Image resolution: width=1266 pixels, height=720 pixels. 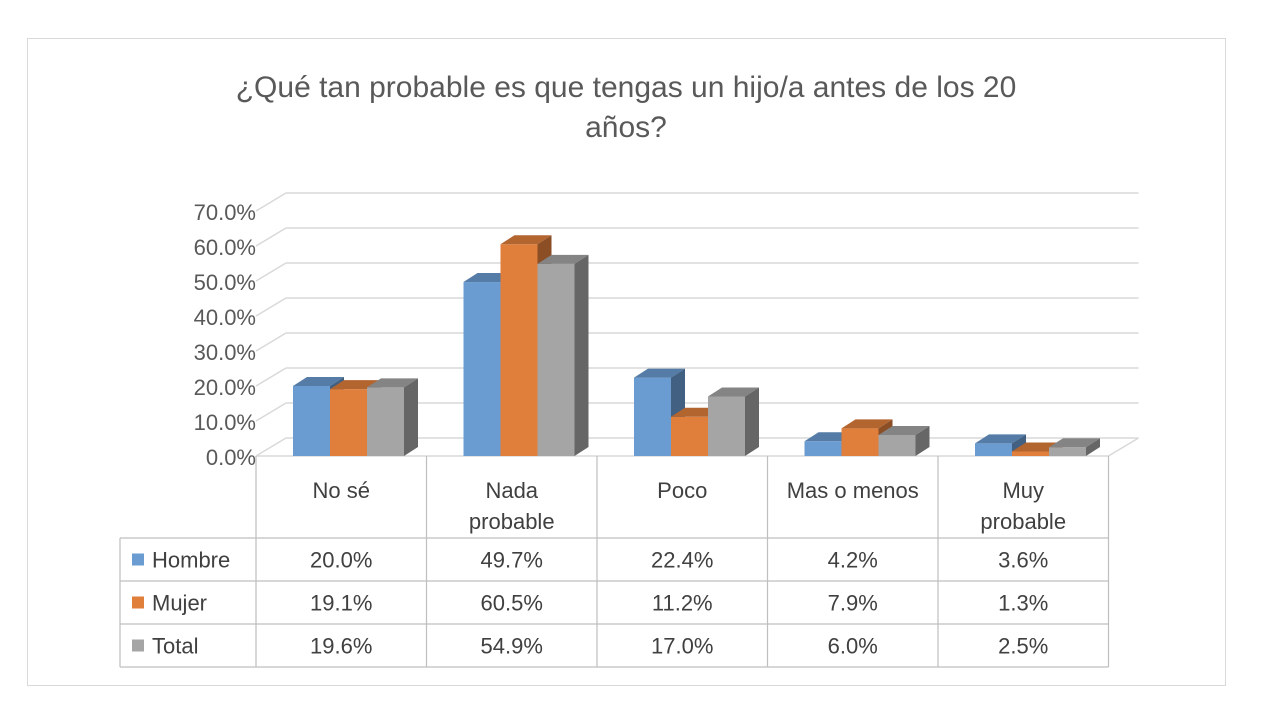 I want to click on data-label: 3.6%, so click(x=1023, y=560).